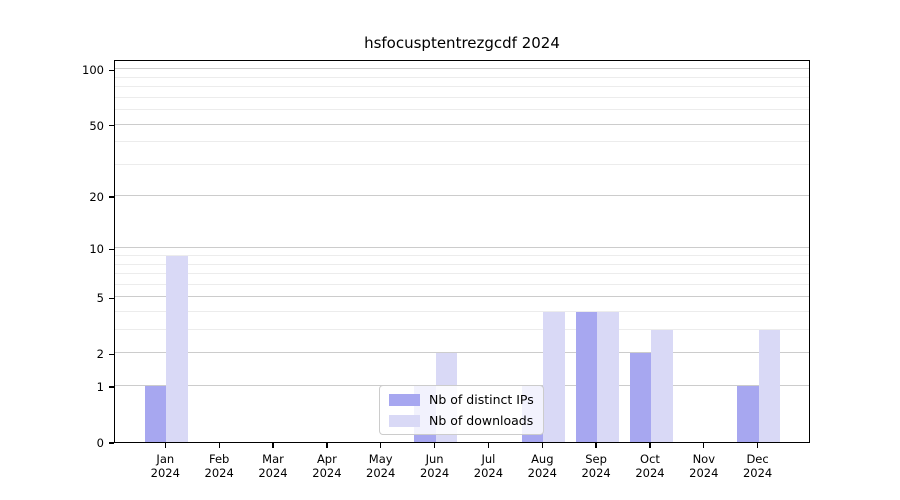 The height and width of the screenshot is (500, 900). What do you see at coordinates (704, 459) in the screenshot?
I see `month-label: Nov` at bounding box center [704, 459].